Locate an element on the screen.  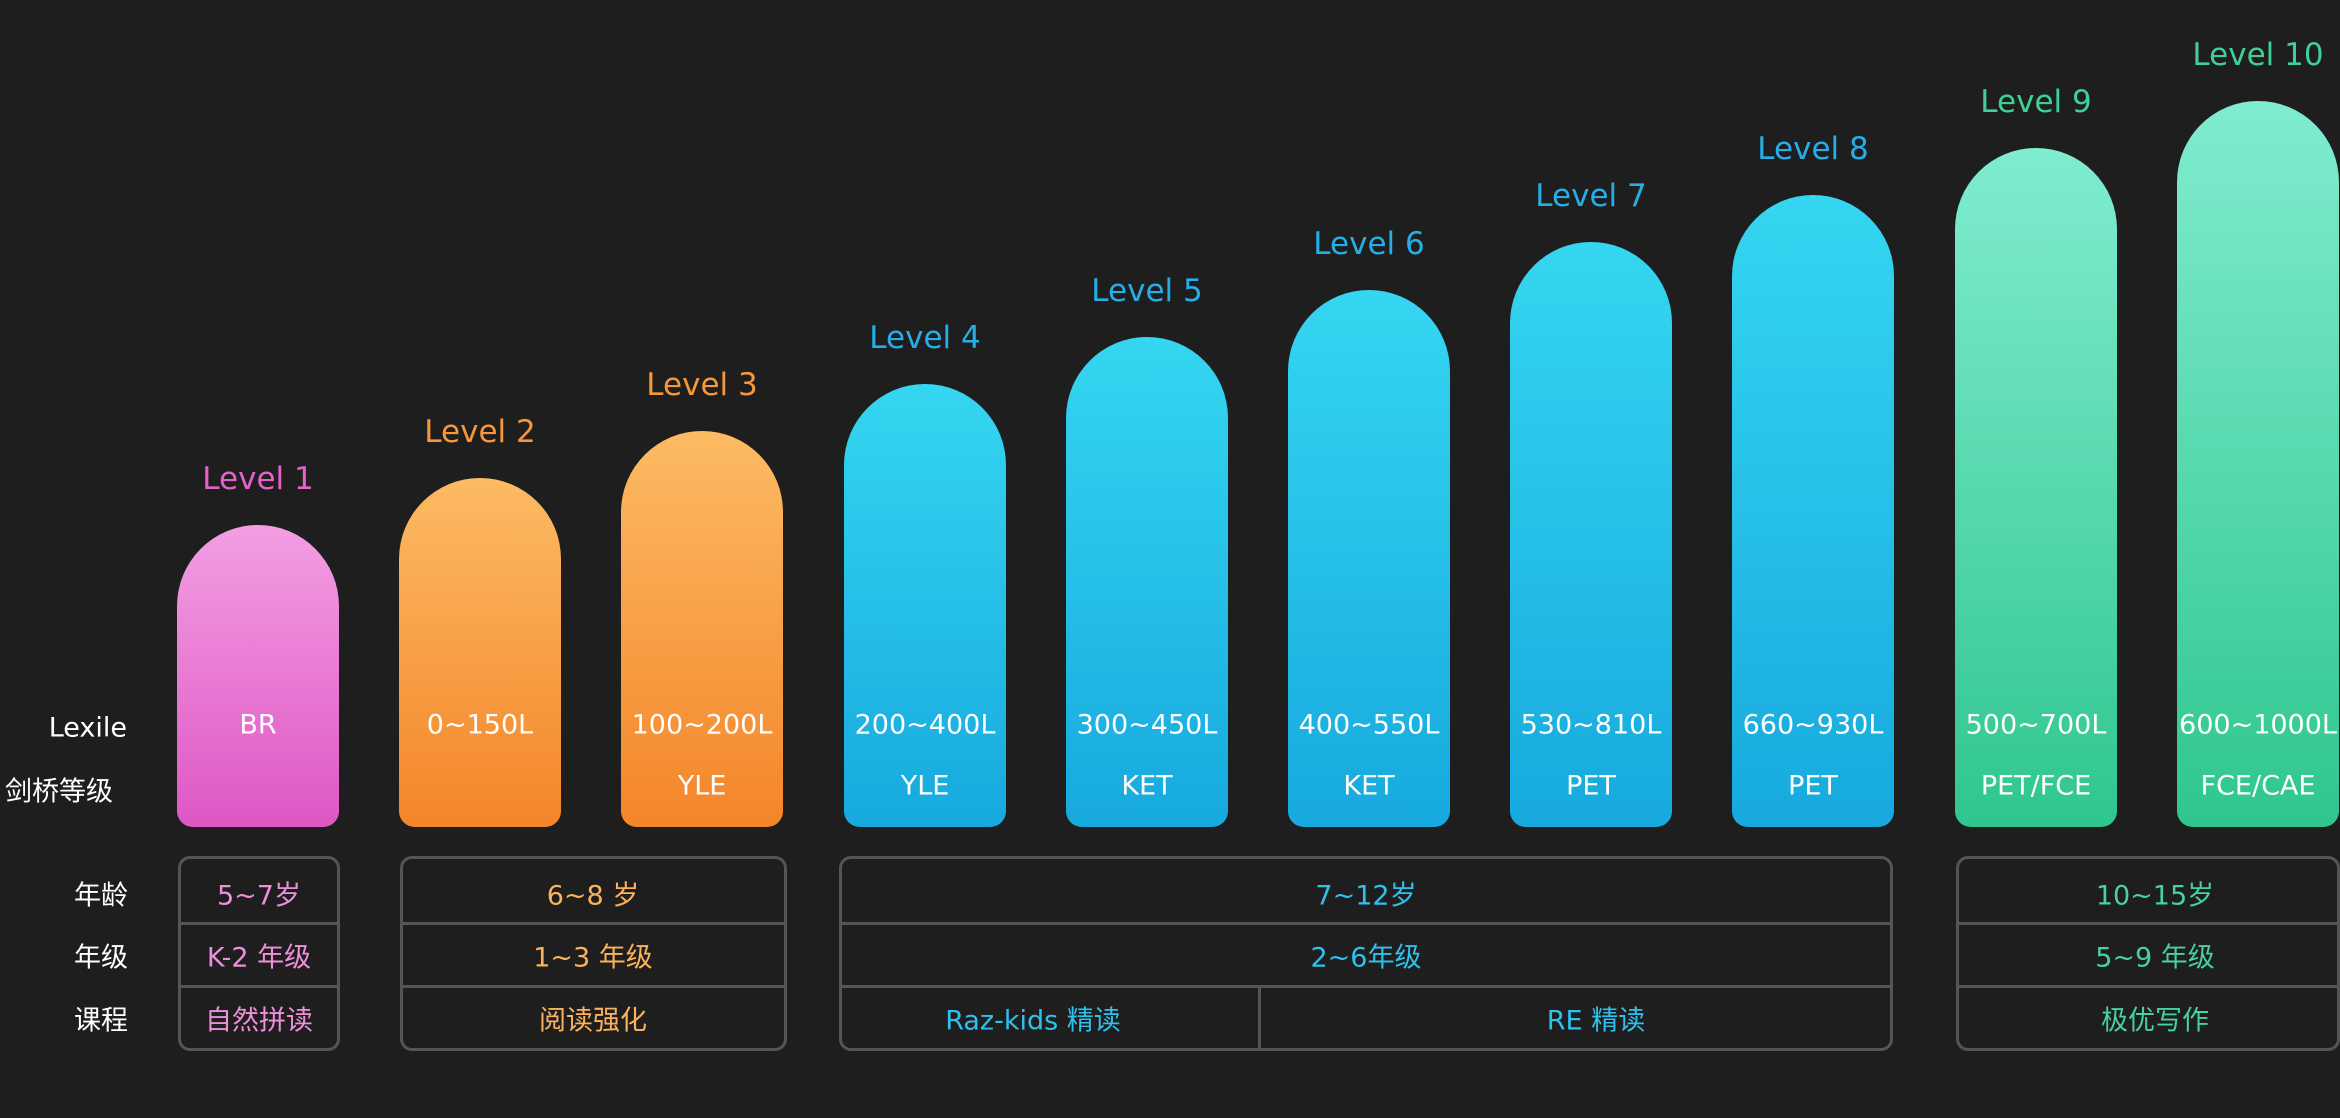
level-label: Level 6 is located at coordinates (1369, 244).